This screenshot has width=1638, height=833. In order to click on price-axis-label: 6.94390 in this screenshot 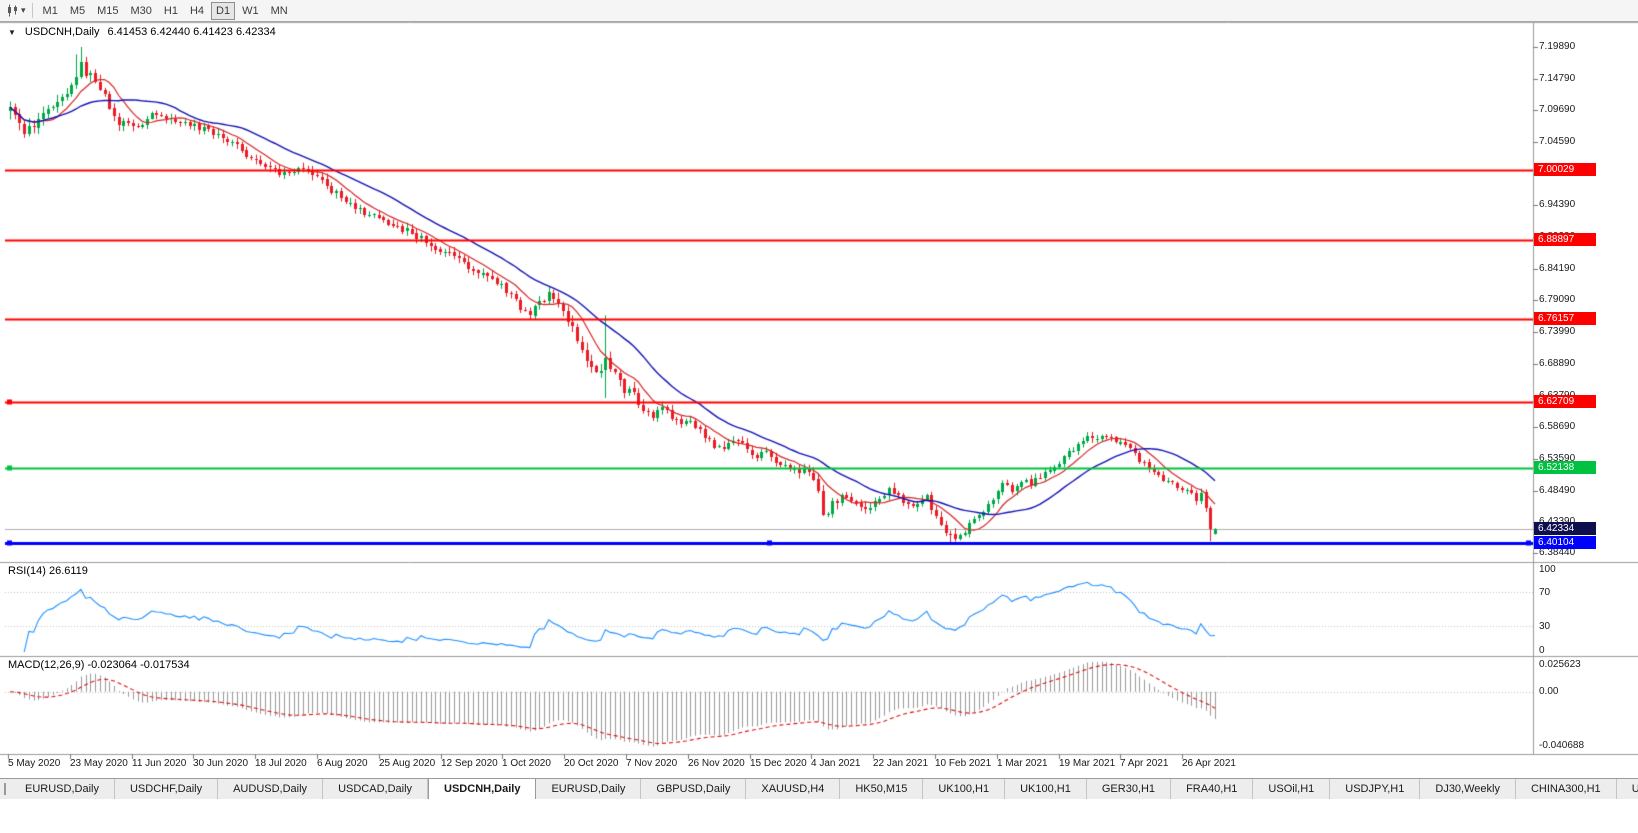, I will do `click(1557, 204)`.